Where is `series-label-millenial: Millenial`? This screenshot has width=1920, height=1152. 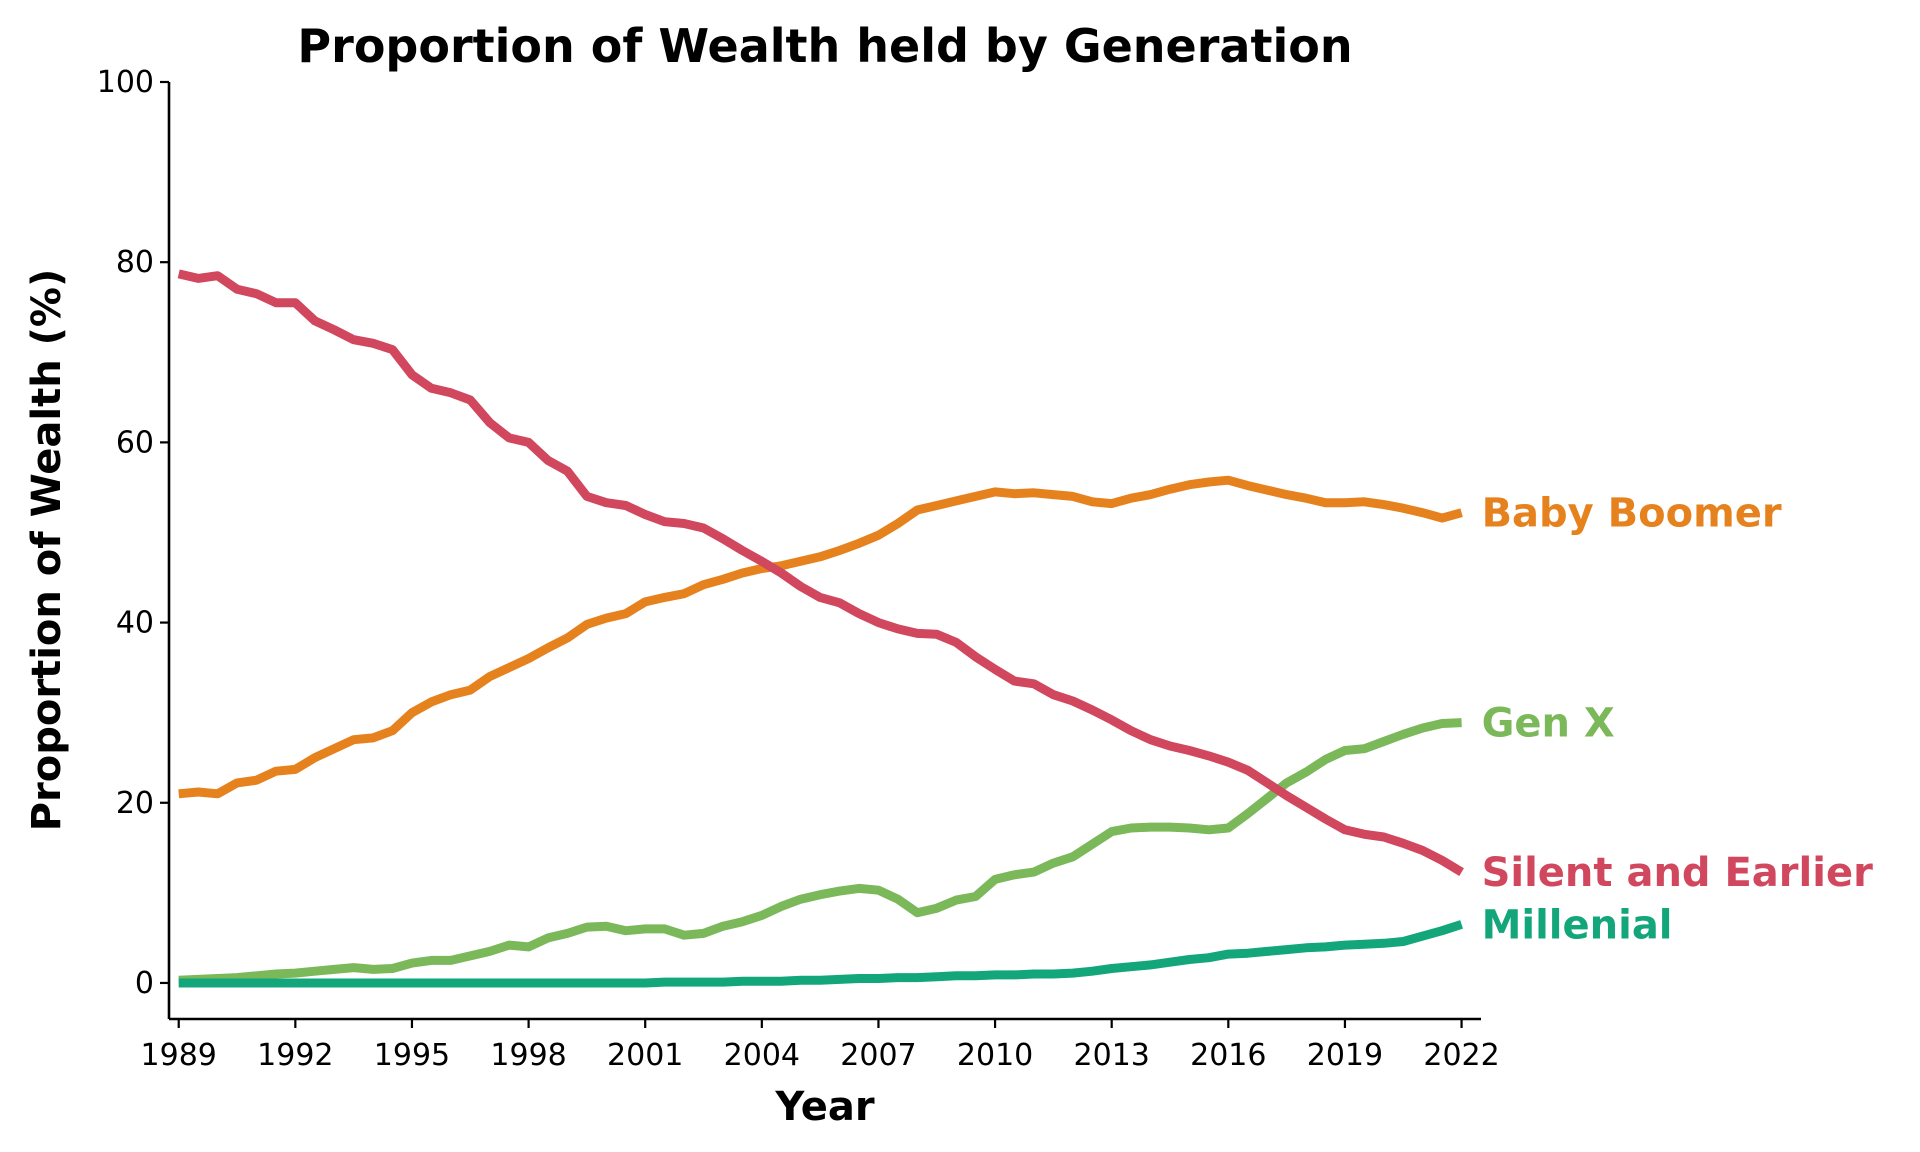
series-label-millenial: Millenial is located at coordinates (1577, 925).